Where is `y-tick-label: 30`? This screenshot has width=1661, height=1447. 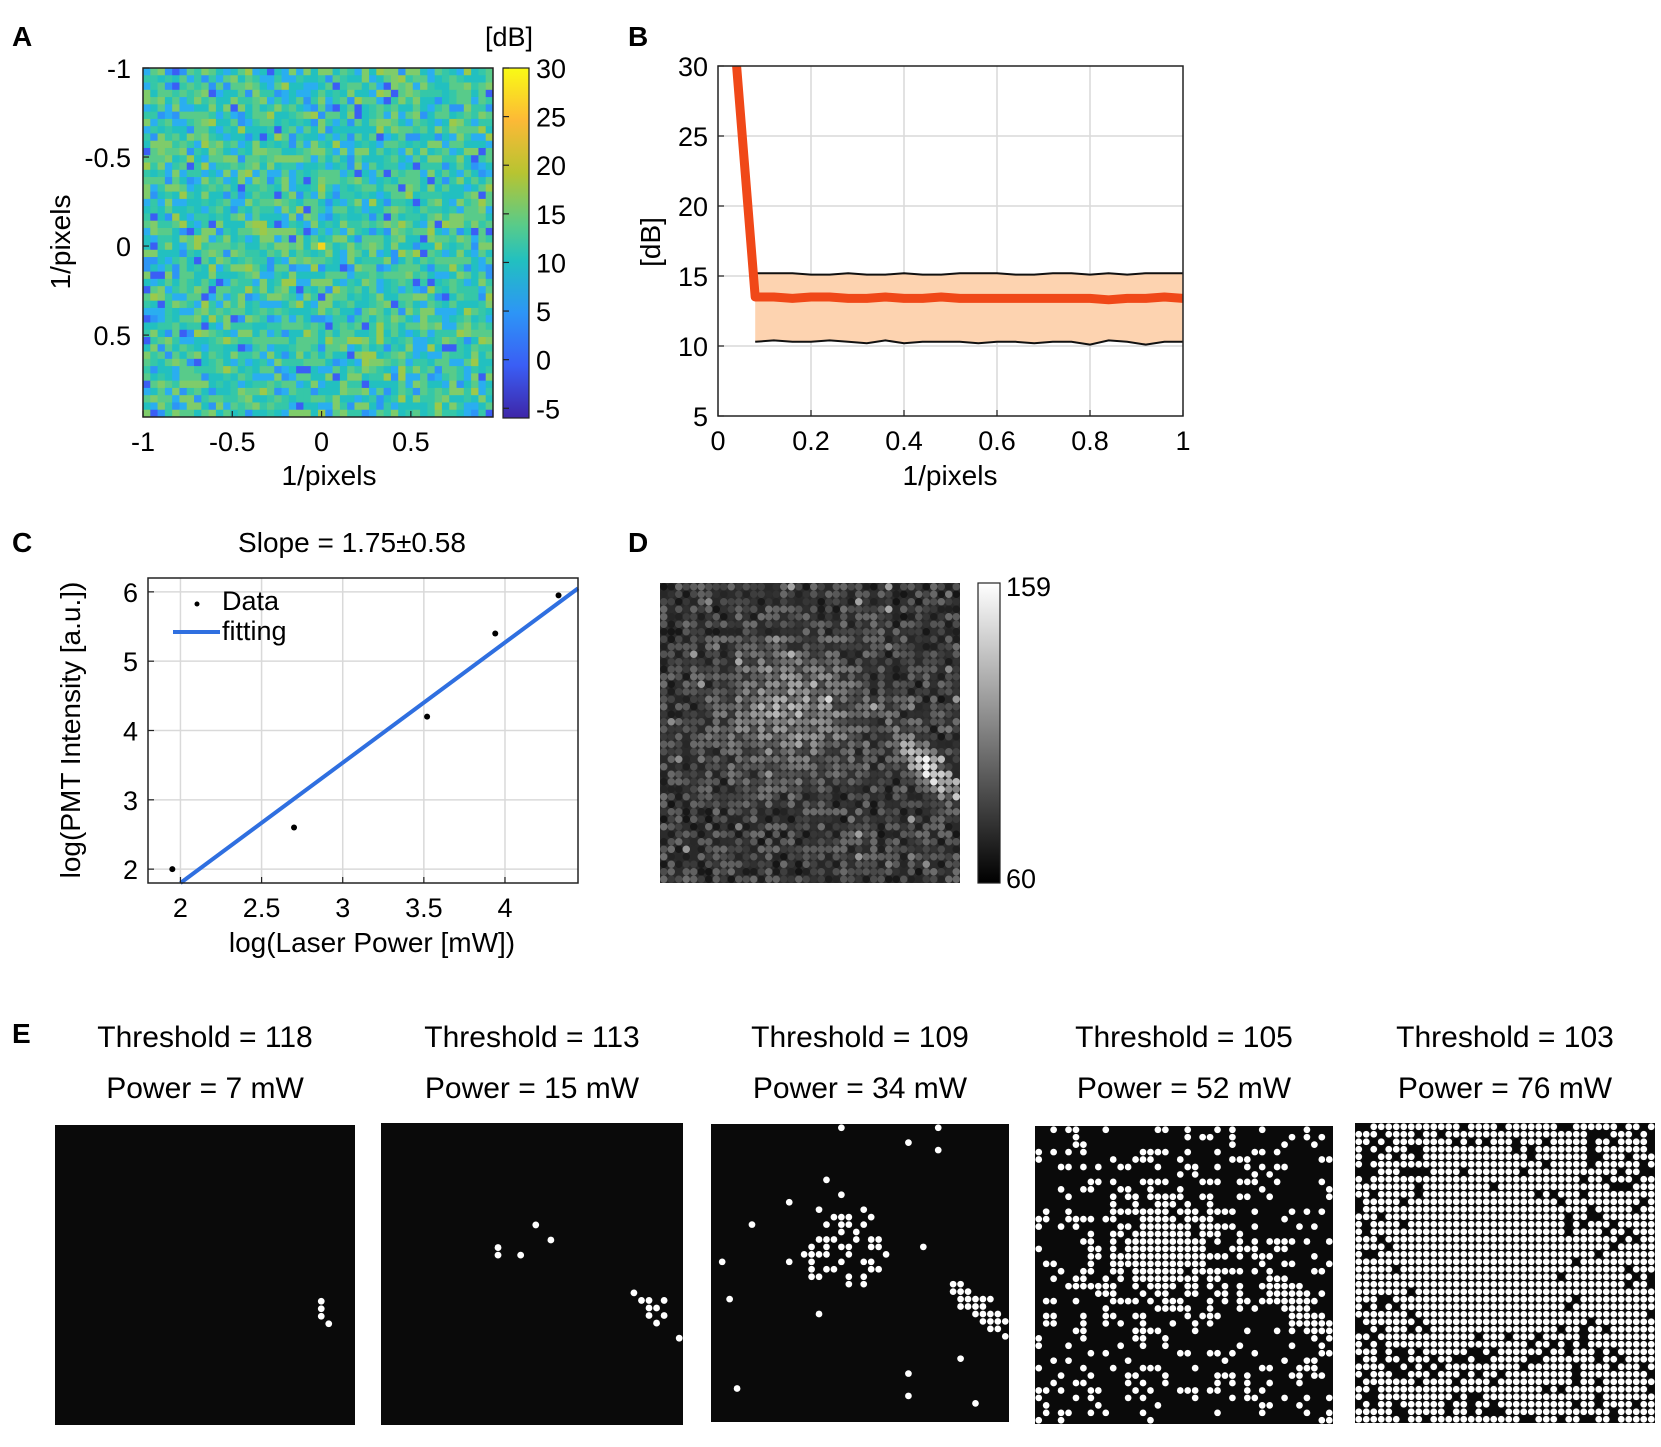
y-tick-label: 30 is located at coordinates (693, 67).